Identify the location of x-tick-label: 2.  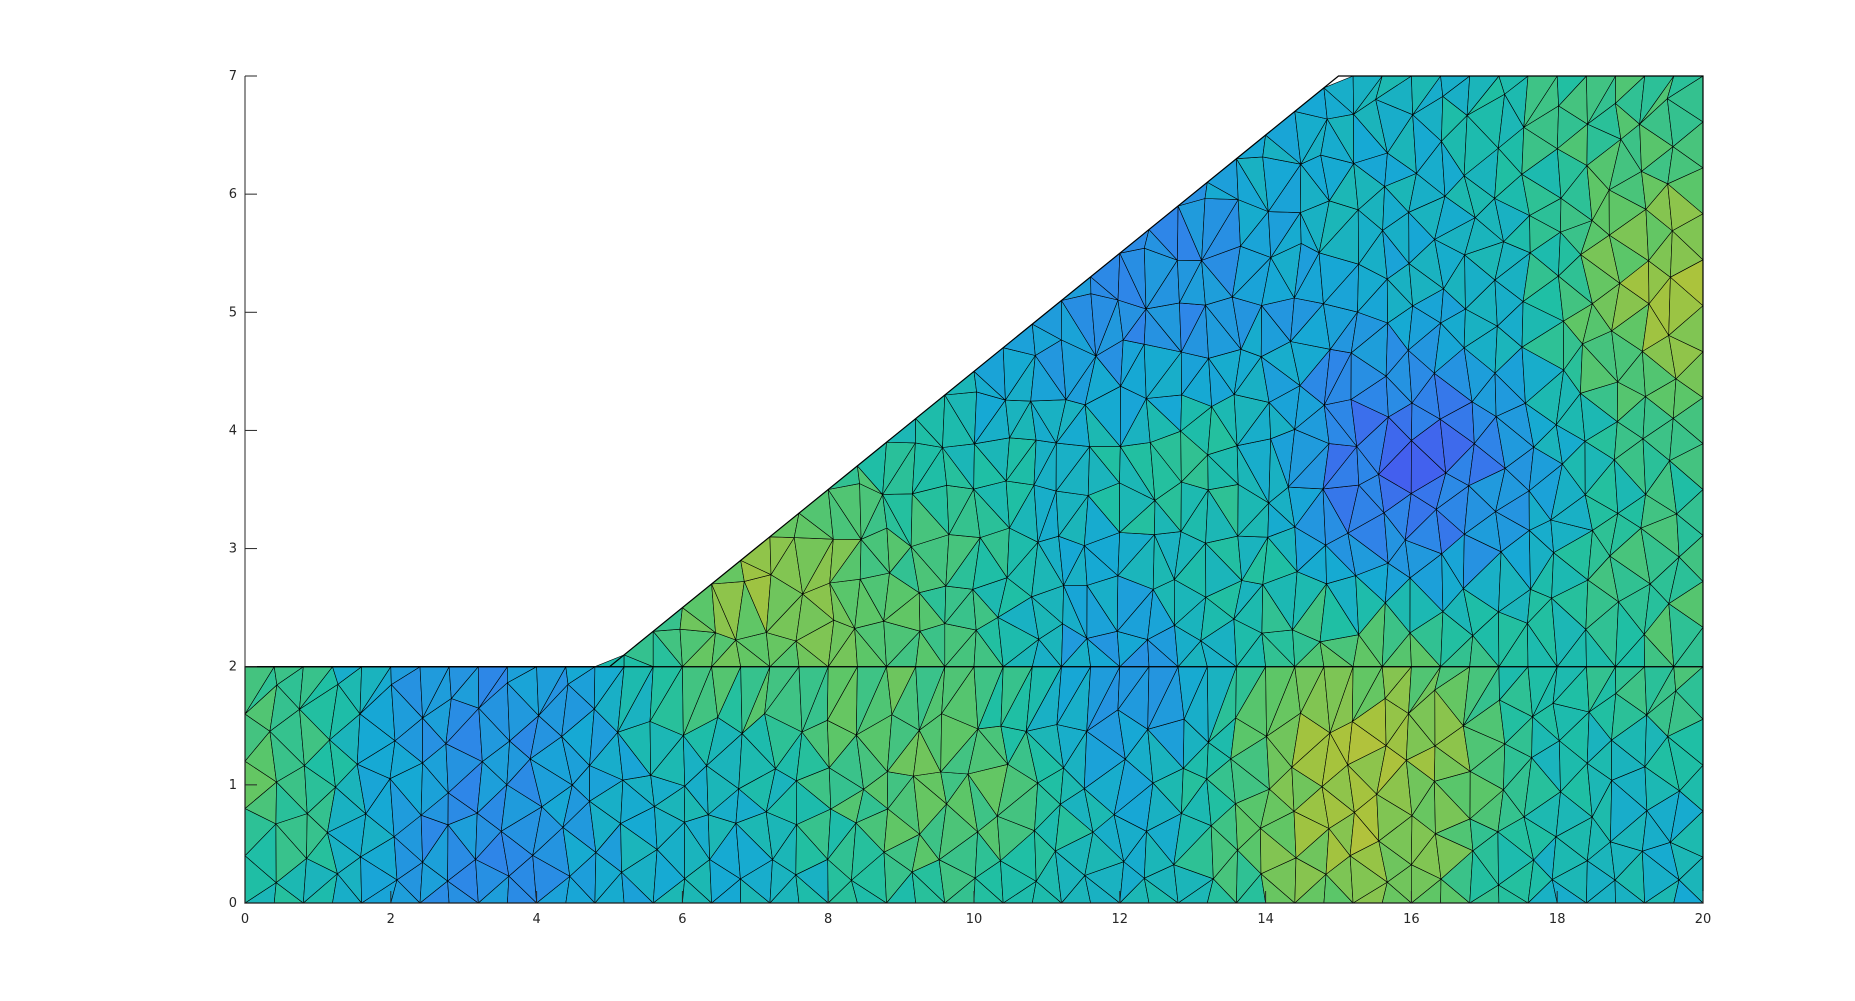
(391, 919).